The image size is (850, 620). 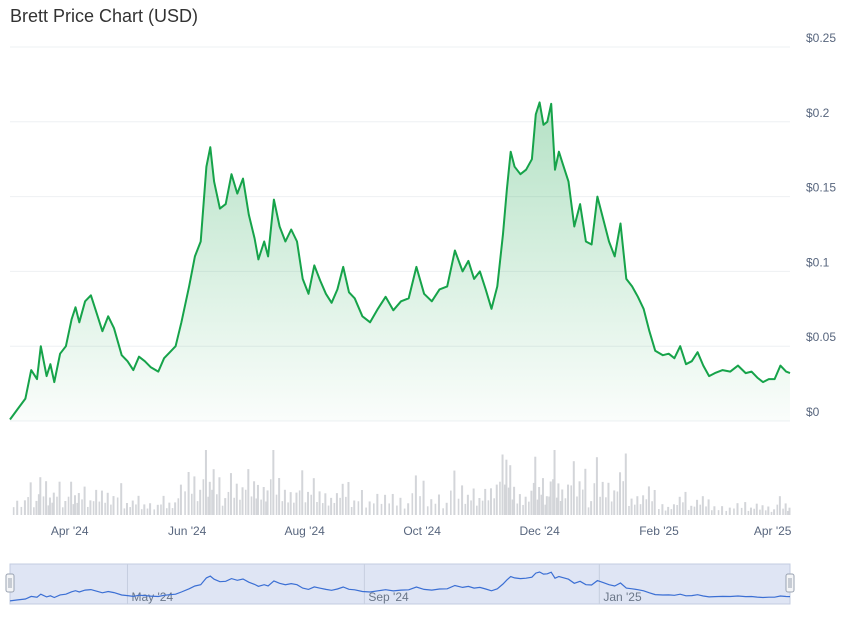 What do you see at coordinates (813, 412) in the screenshot?
I see `y-tick-label: $0` at bounding box center [813, 412].